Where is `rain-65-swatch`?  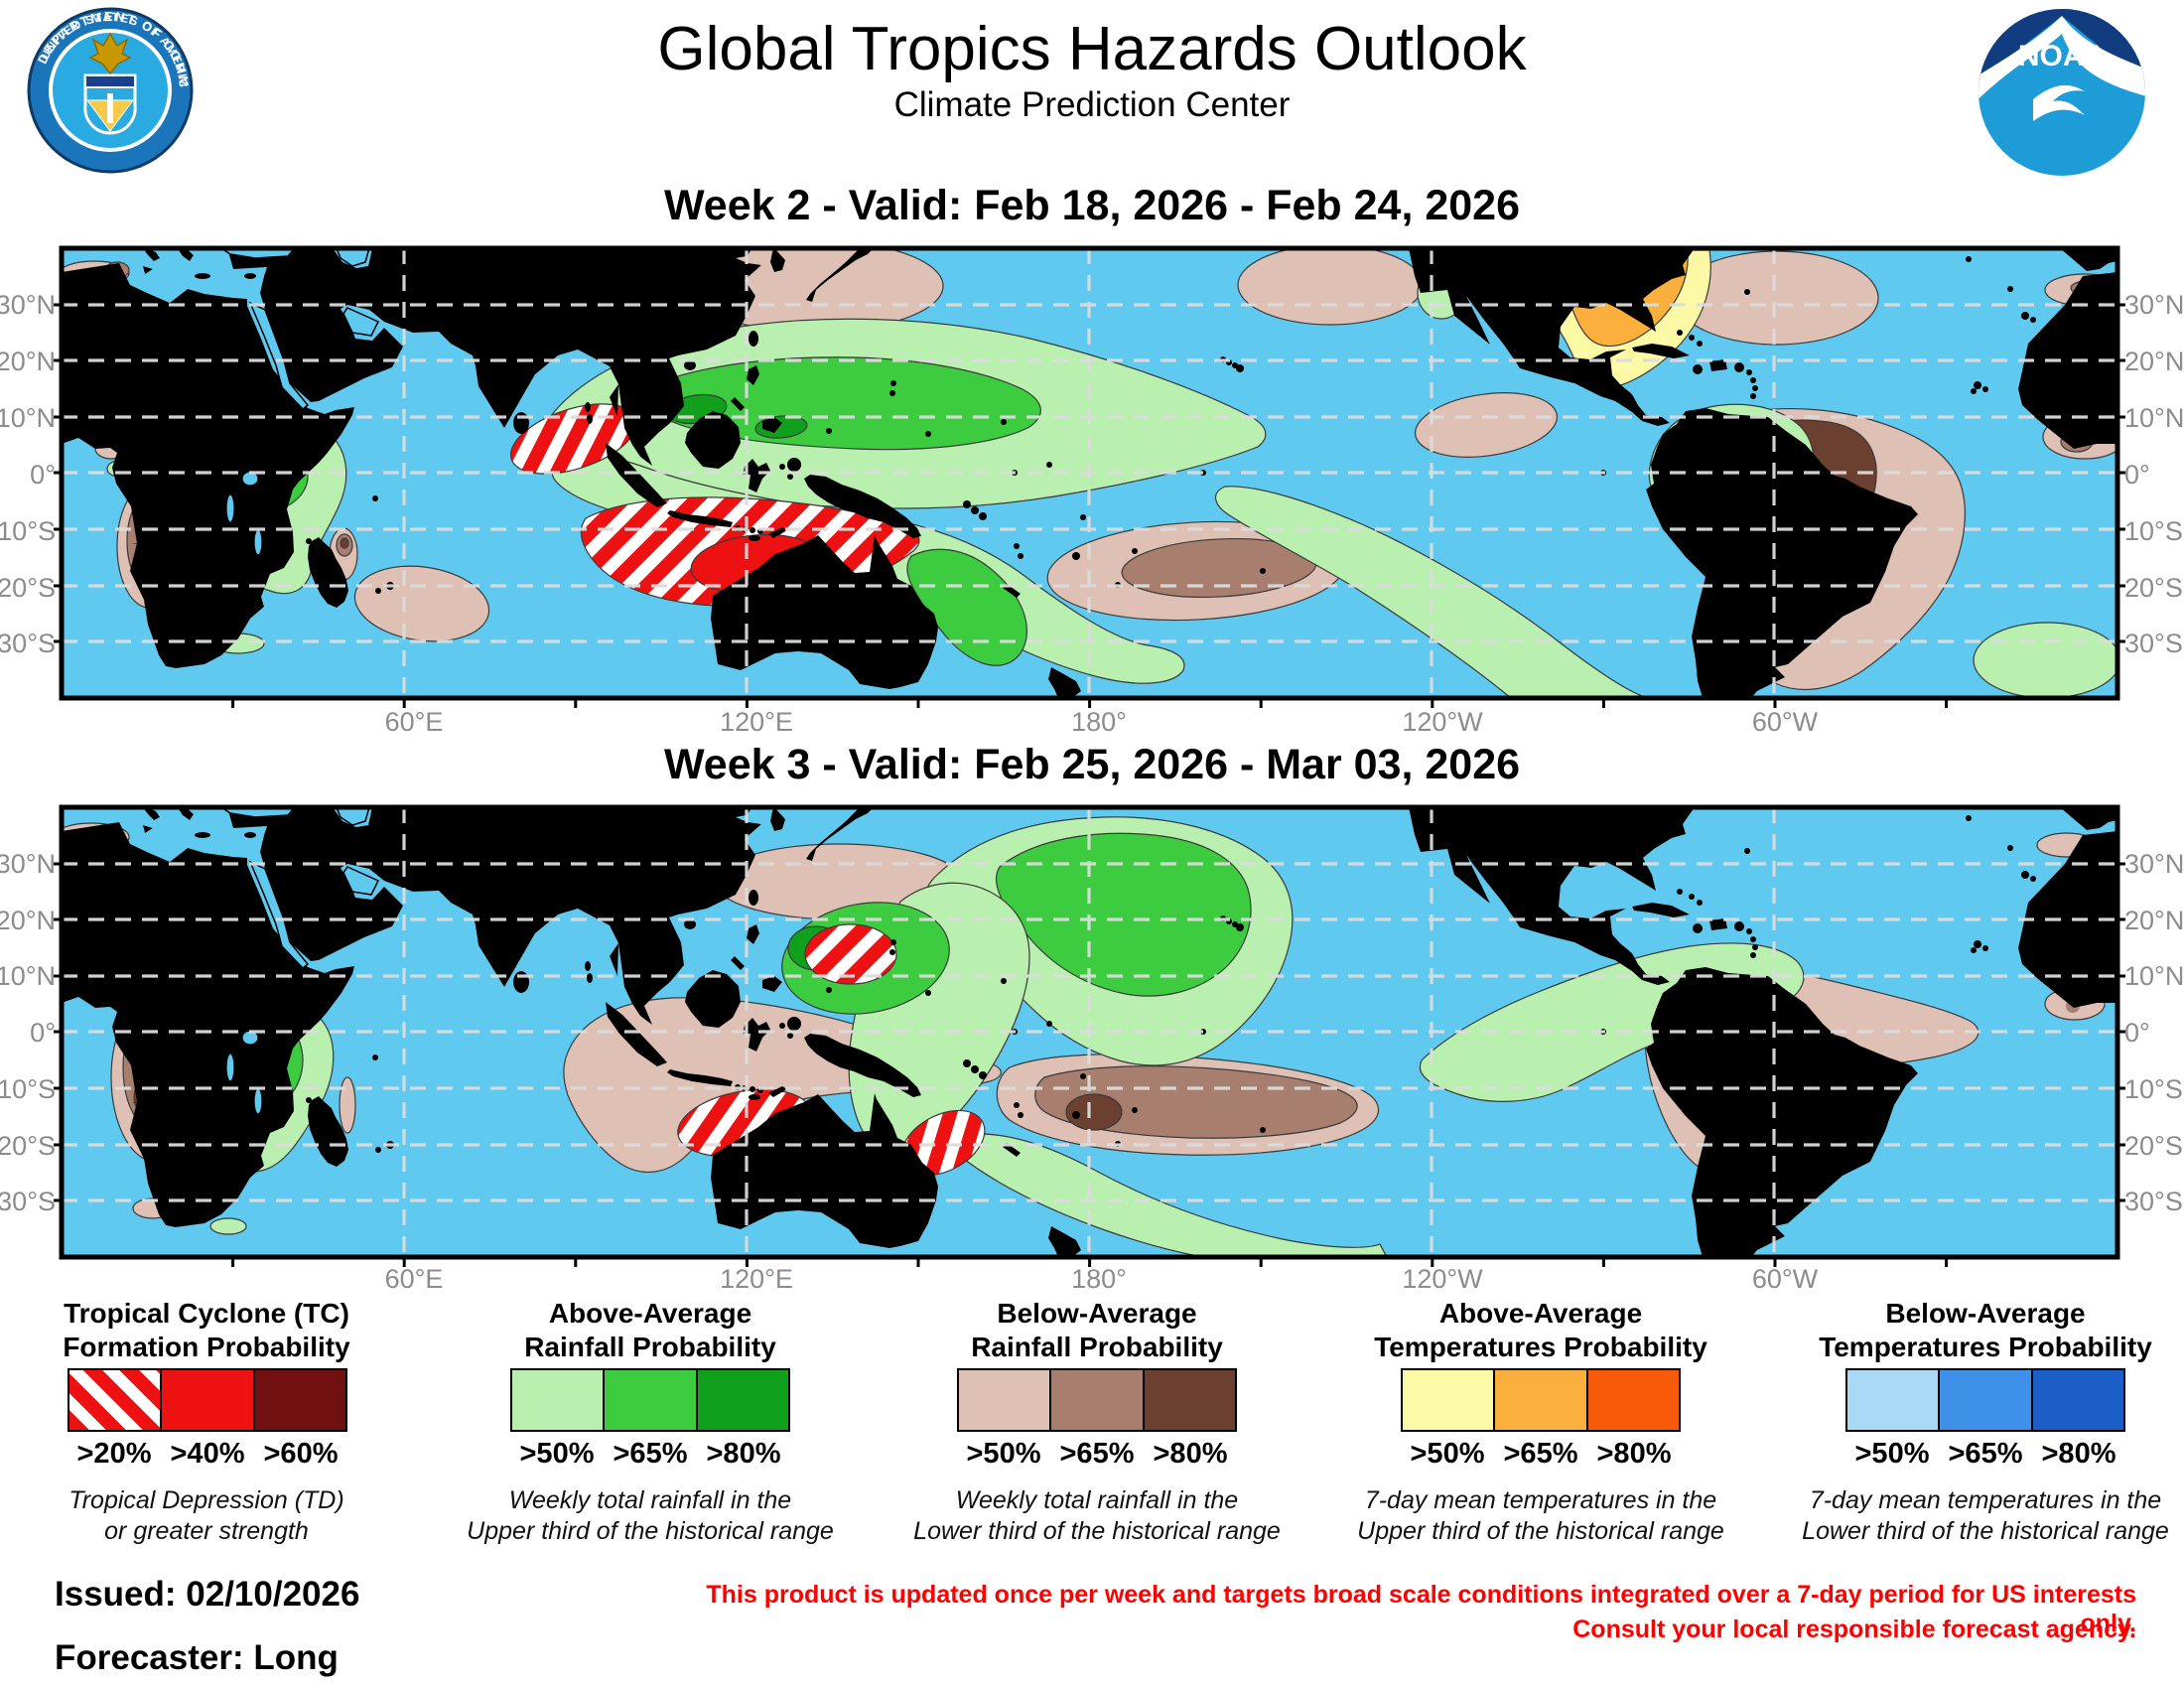
rain-65-swatch is located at coordinates (651, 1400).